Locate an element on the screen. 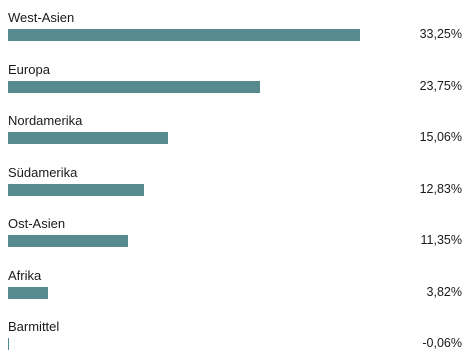  bar-row: West-Asien 33,25% is located at coordinates (232, 30).